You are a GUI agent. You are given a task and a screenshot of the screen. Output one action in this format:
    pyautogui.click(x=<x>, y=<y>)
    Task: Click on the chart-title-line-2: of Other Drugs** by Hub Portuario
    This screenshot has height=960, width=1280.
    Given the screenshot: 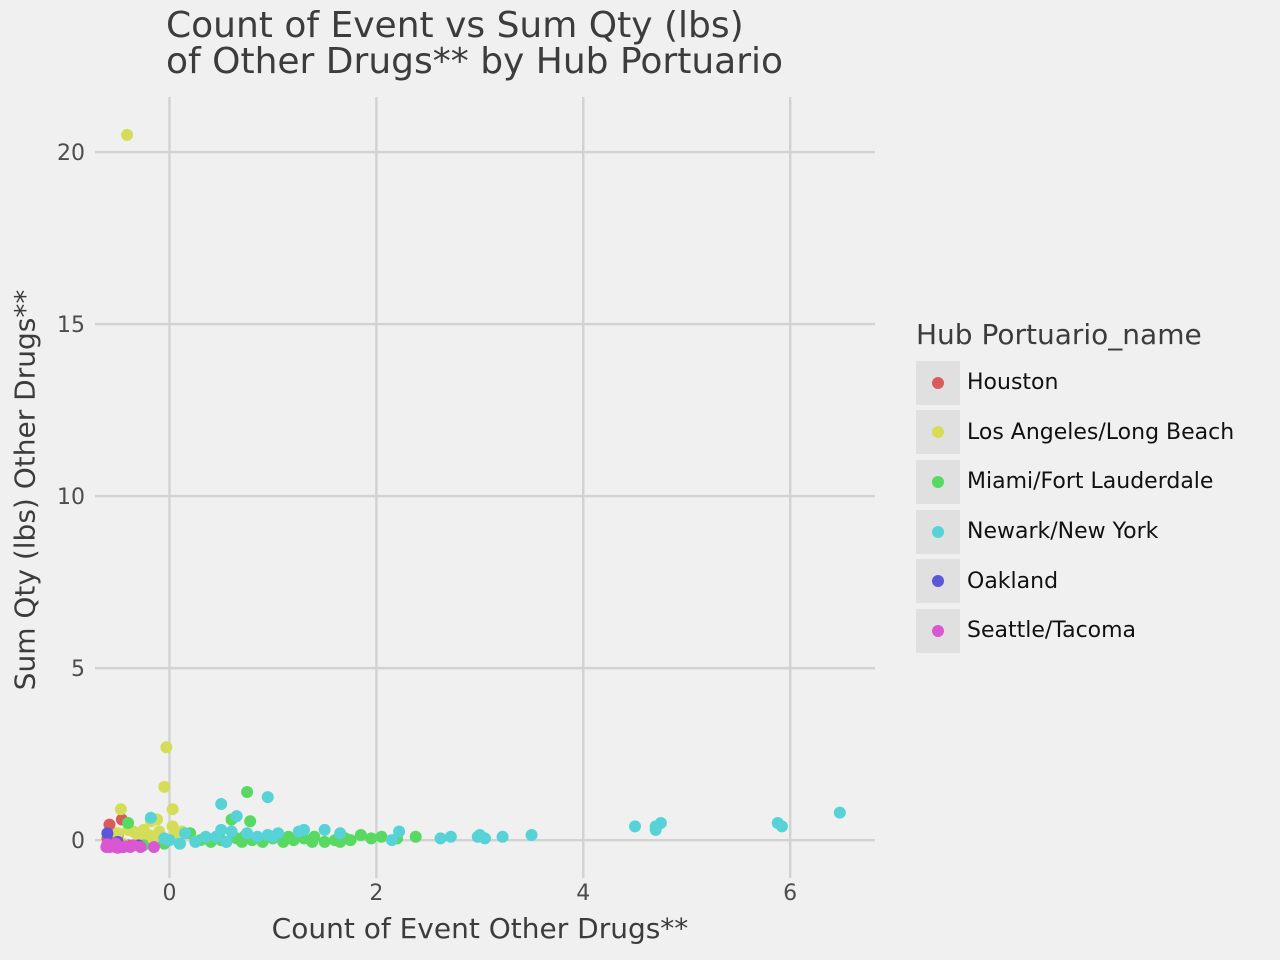 What is the action you would take?
    pyautogui.click(x=475, y=61)
    